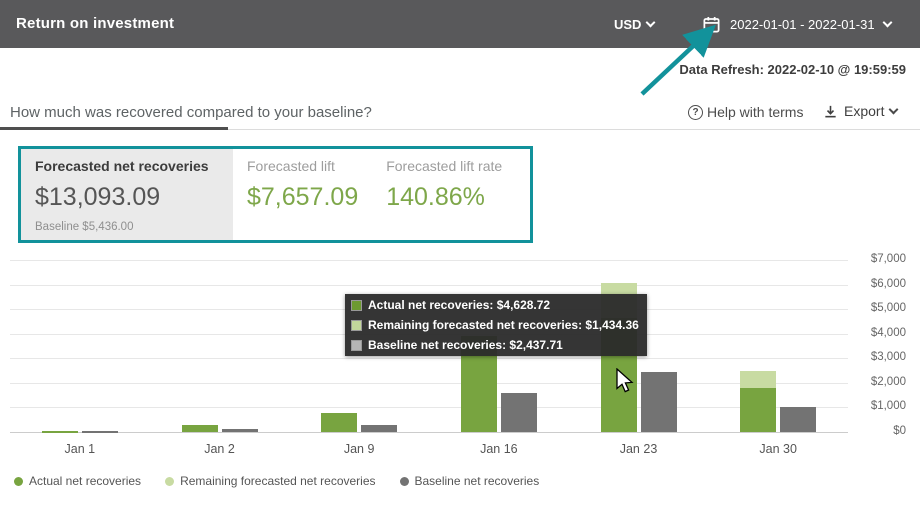  What do you see at coordinates (830, 111) in the screenshot?
I see `download-icon` at bounding box center [830, 111].